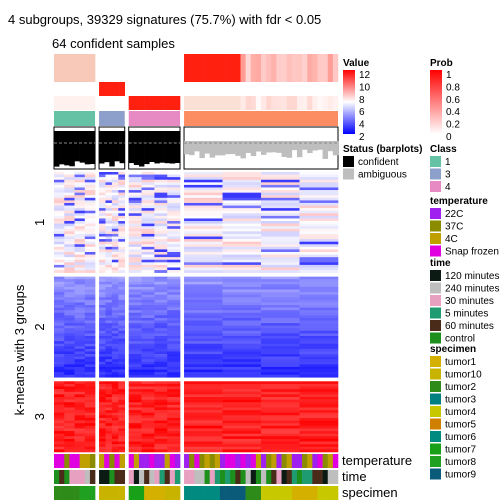  Describe the element at coordinates (196, 112) in the screenshot. I see `top-annotations` at that location.